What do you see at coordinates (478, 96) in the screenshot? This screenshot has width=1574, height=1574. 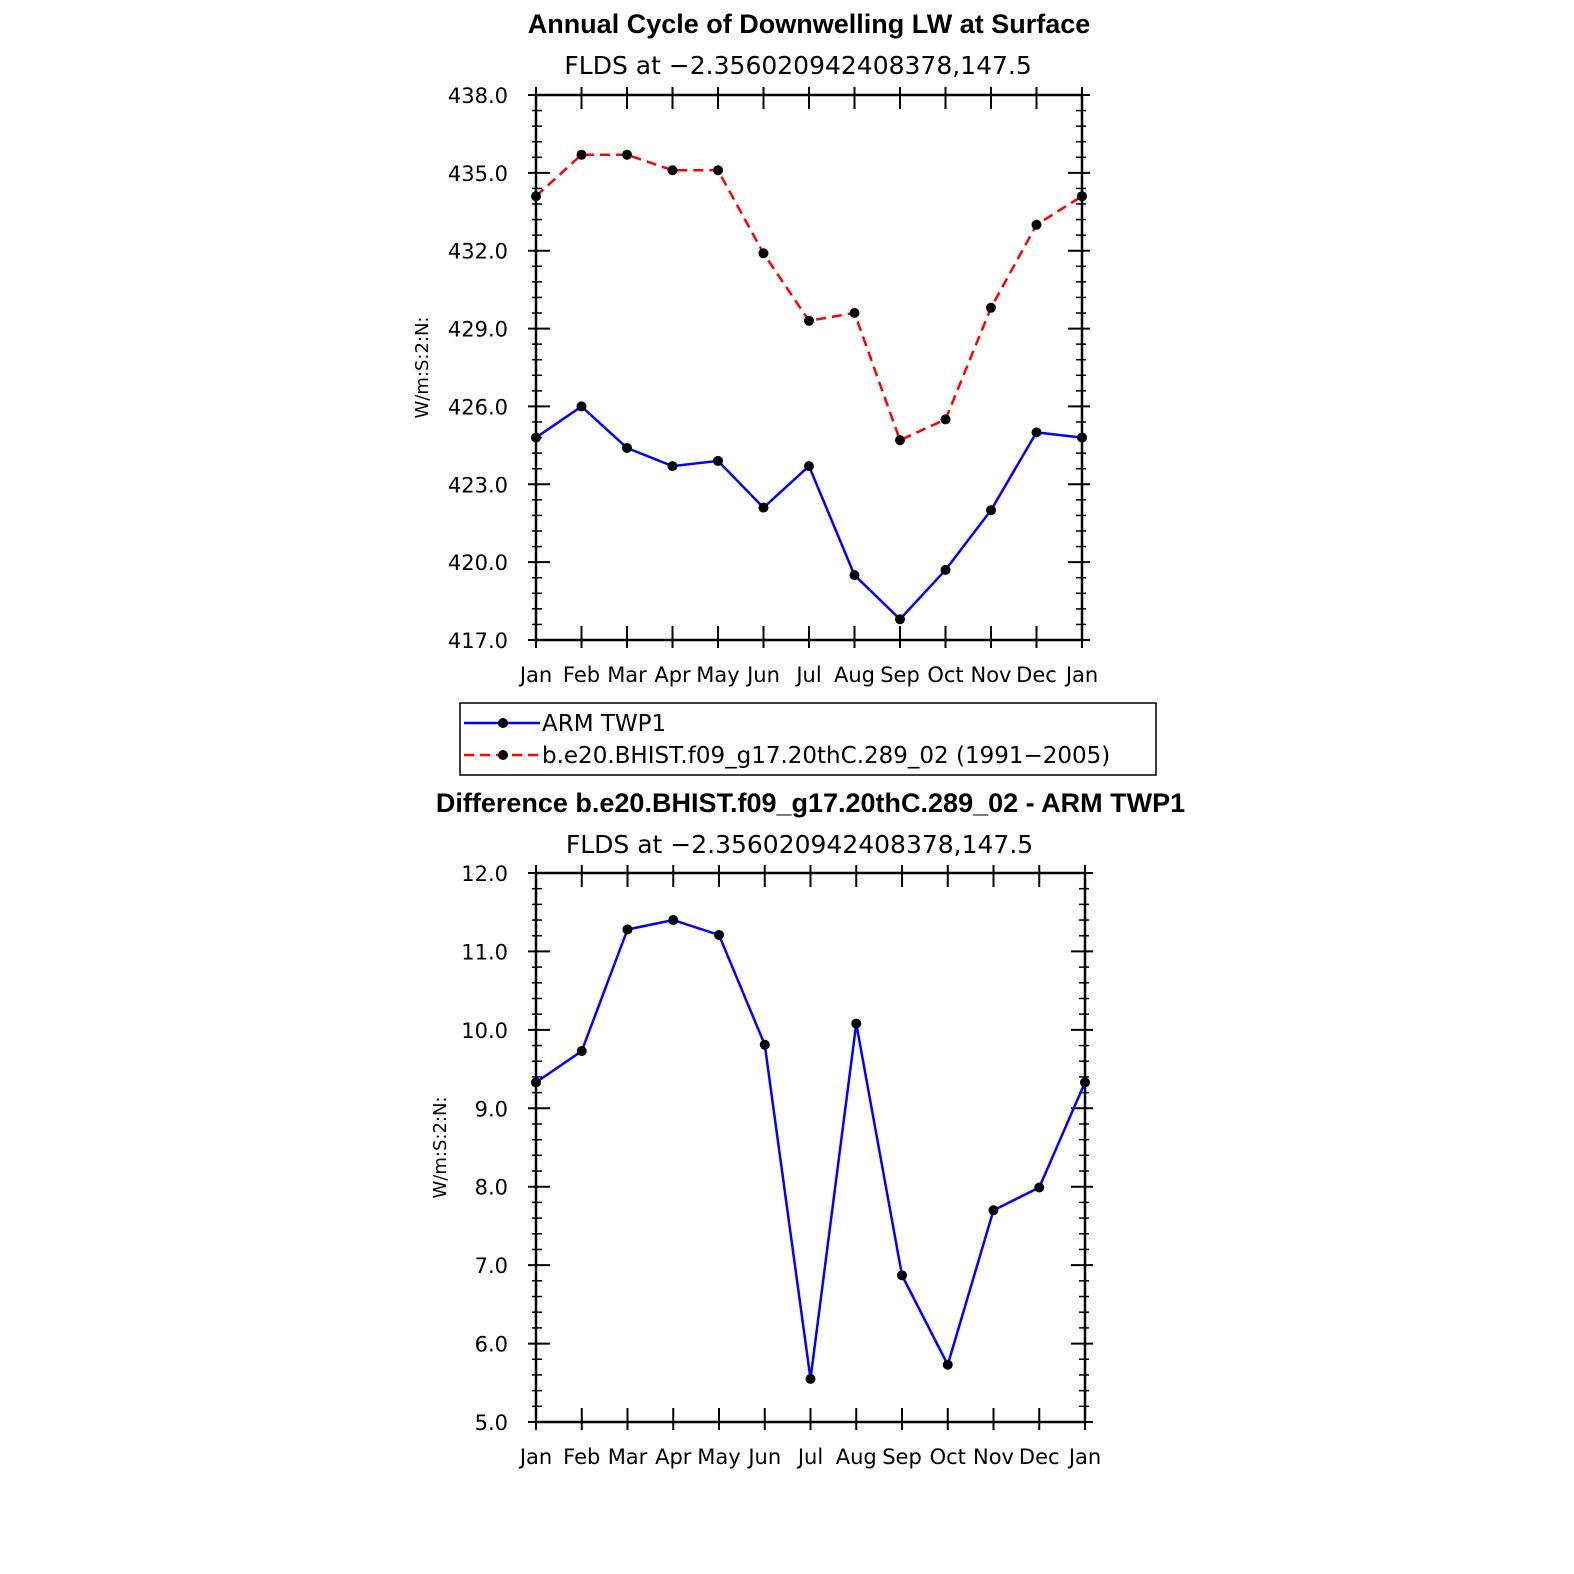 I see `y-tick-label: 438.0` at bounding box center [478, 96].